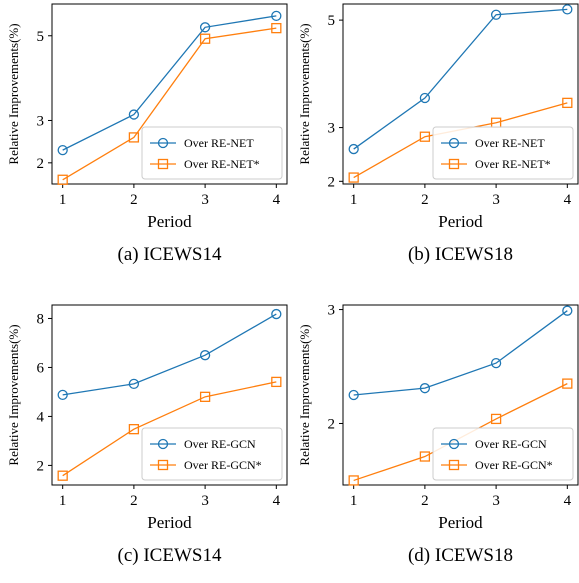 This screenshot has width=579, height=583. What do you see at coordinates (170, 555) in the screenshot?
I see `subfigure-caption: (c) ICEWS14` at bounding box center [170, 555].